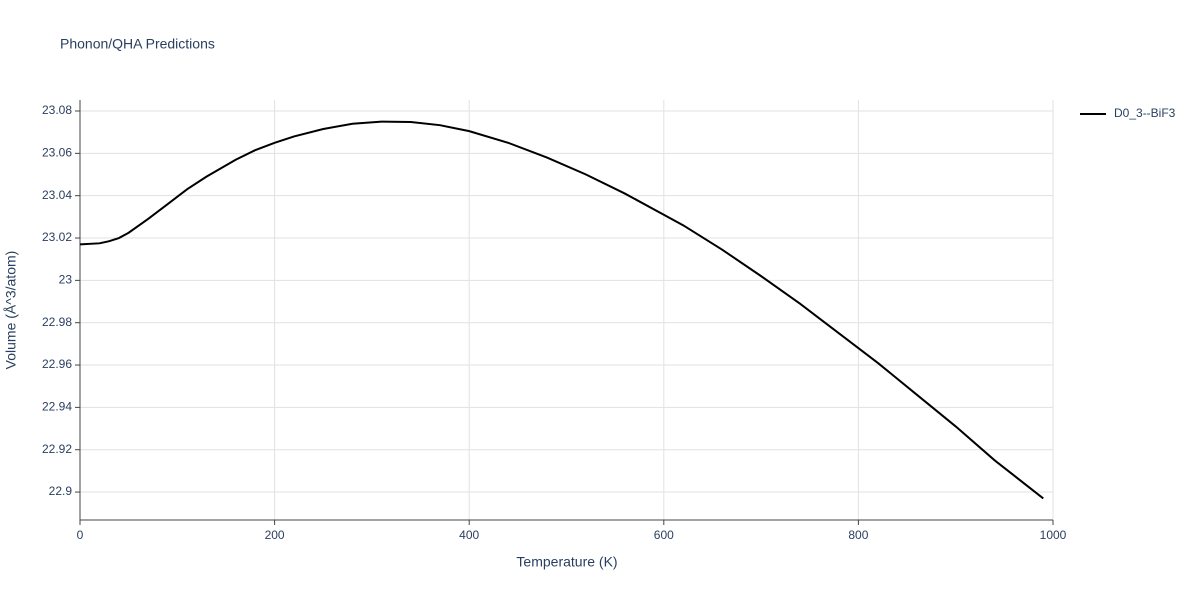 The width and height of the screenshot is (1200, 605). Describe the element at coordinates (57, 237) in the screenshot. I see `y-tick-label: 23.02` at that location.